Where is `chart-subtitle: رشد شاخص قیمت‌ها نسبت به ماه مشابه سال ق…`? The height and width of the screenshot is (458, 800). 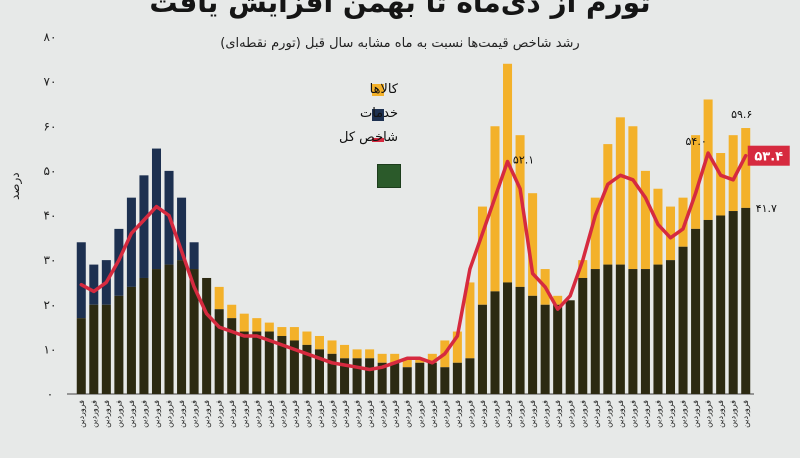
chart-subtitle: رشد شاخص قیمت‌ها نسبت به ماه مشابه سال ق… is located at coordinates (400, 43).